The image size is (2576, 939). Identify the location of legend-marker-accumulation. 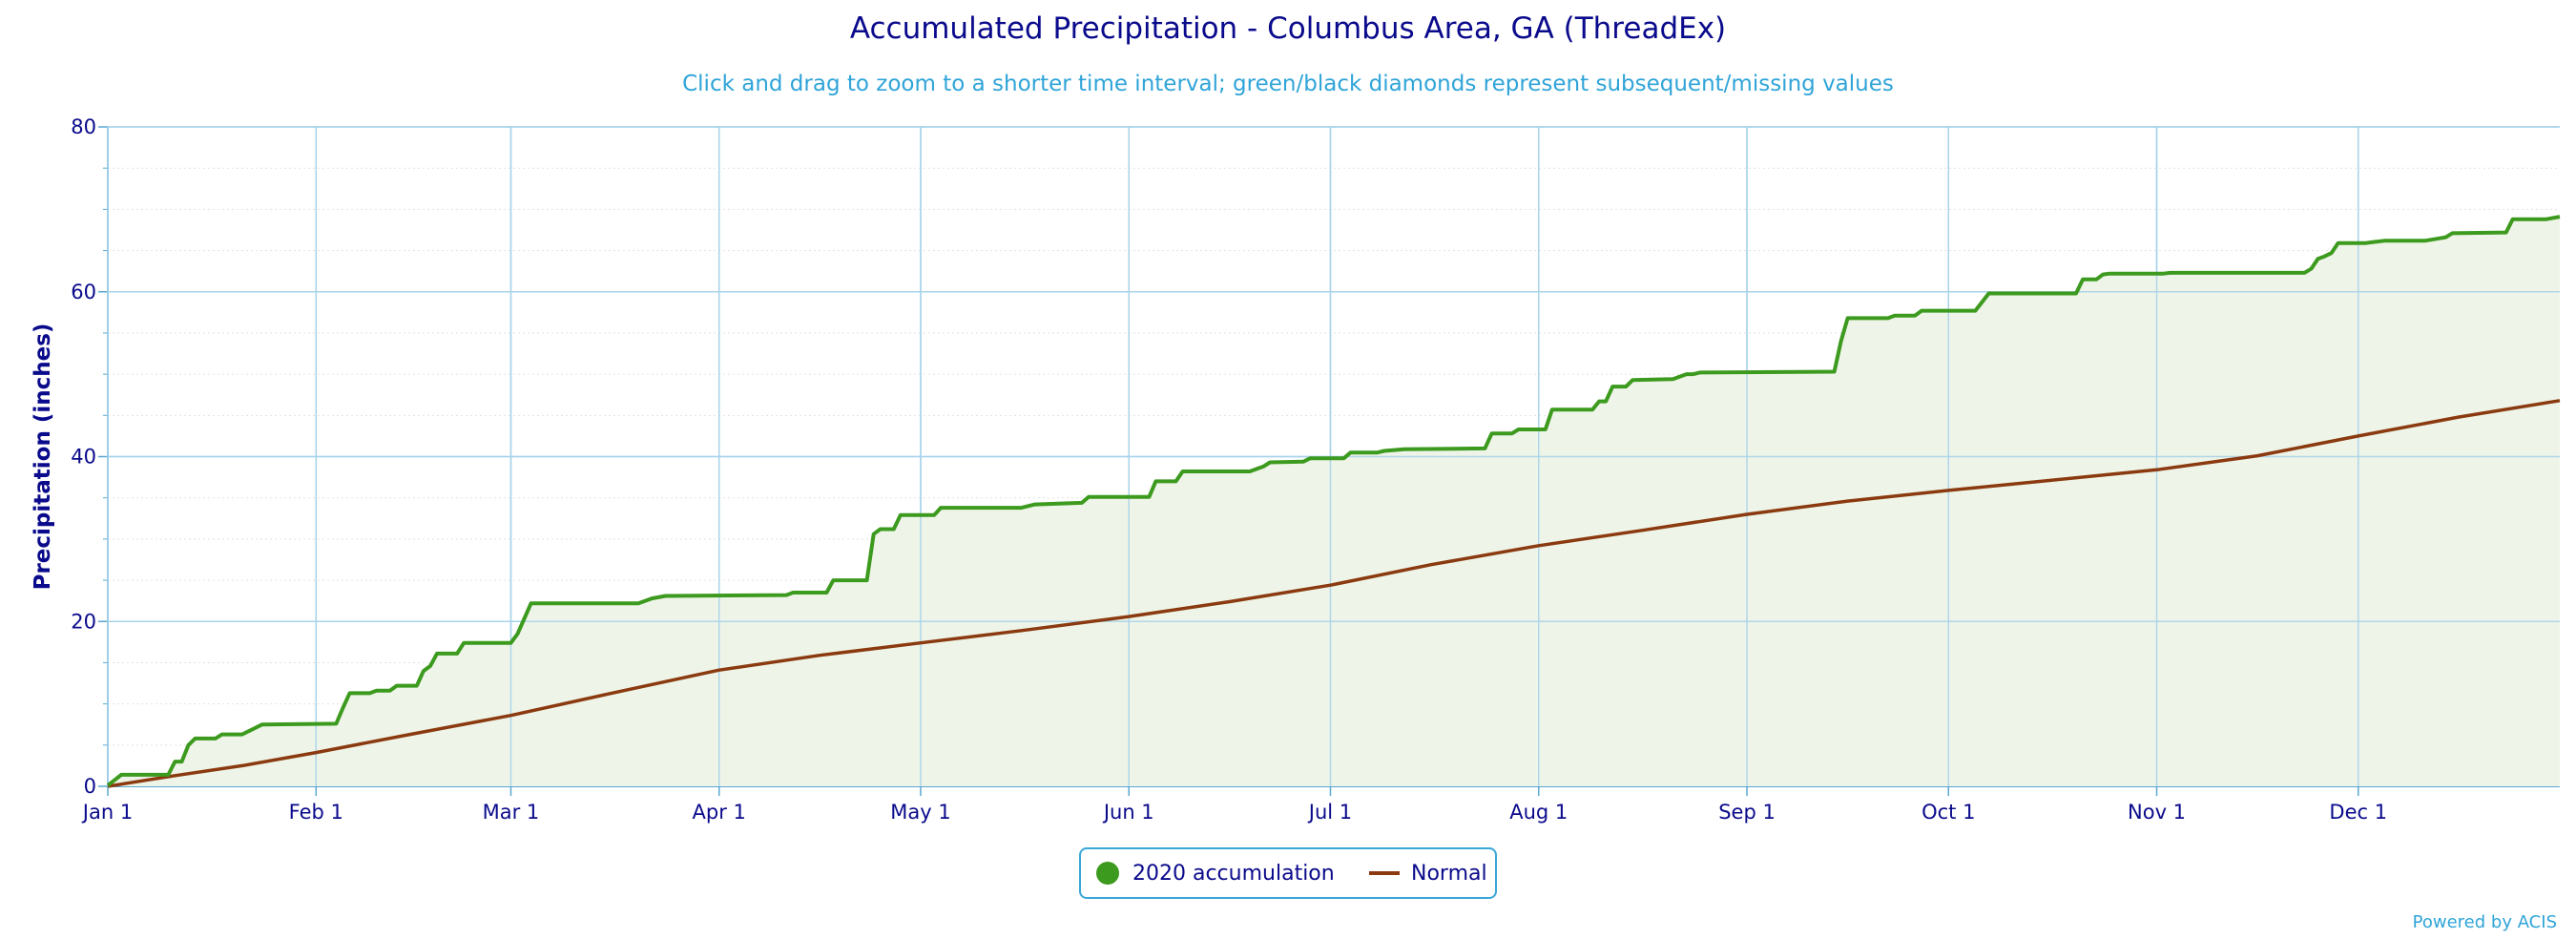
(1107, 873).